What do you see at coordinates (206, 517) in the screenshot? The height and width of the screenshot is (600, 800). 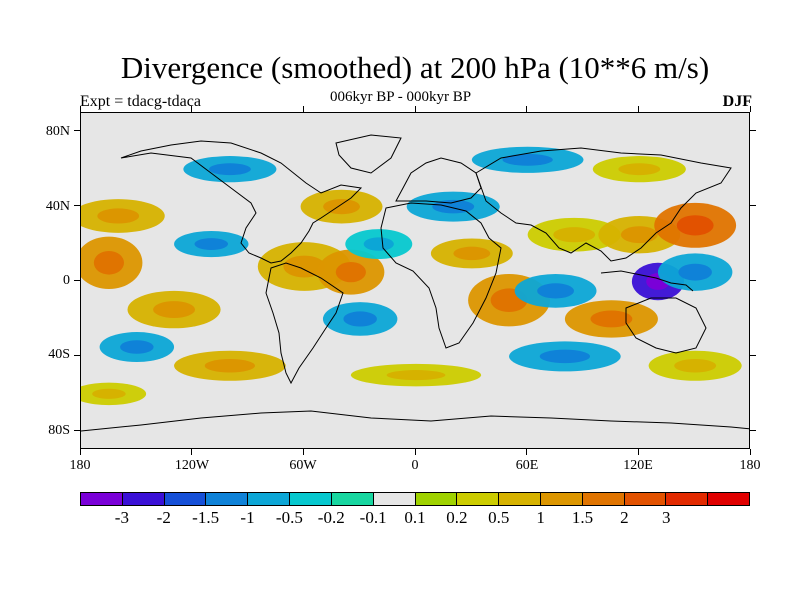 I see `colorbar-label: -1.5` at bounding box center [206, 517].